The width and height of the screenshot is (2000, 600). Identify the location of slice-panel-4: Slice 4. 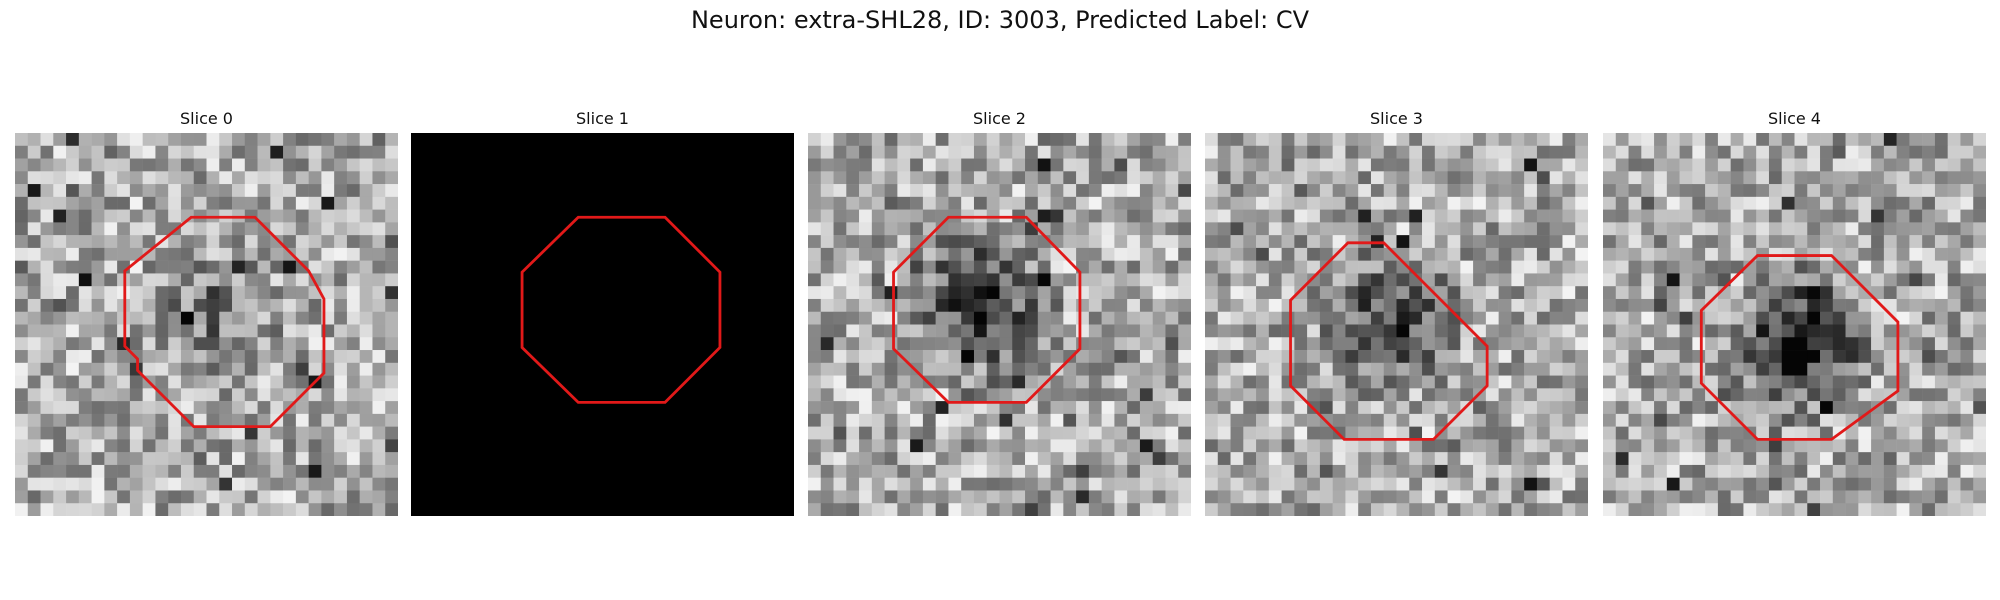
(1794, 312).